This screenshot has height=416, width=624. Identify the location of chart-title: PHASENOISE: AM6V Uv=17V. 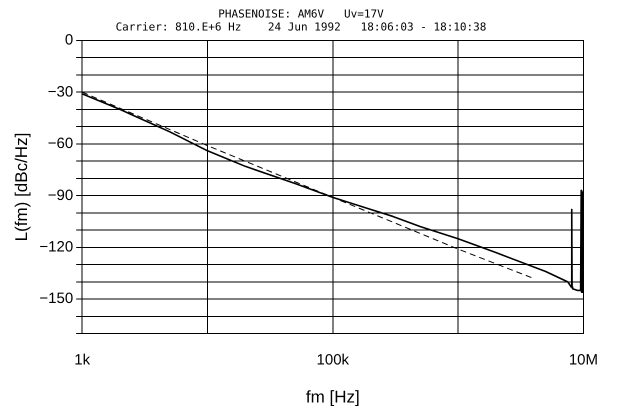
(301, 13).